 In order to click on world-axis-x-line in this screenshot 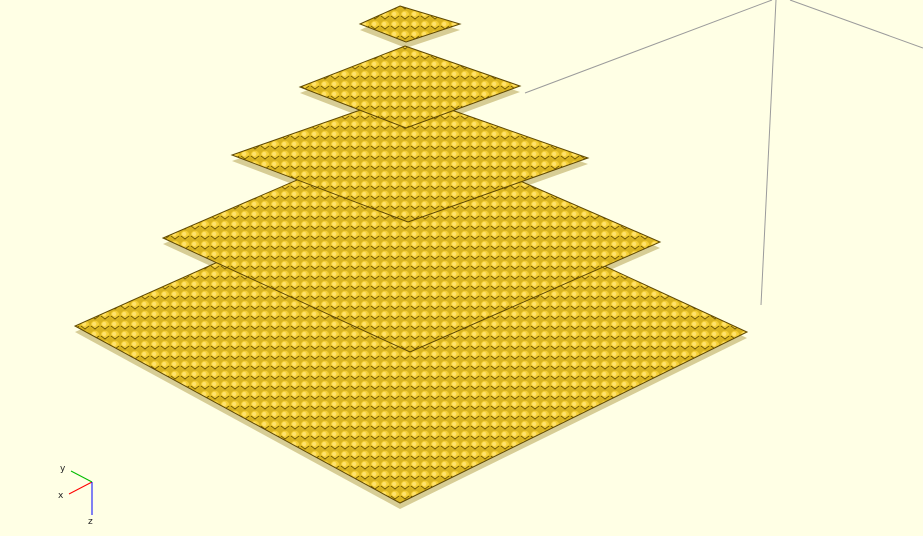, I will do `click(648, 47)`.